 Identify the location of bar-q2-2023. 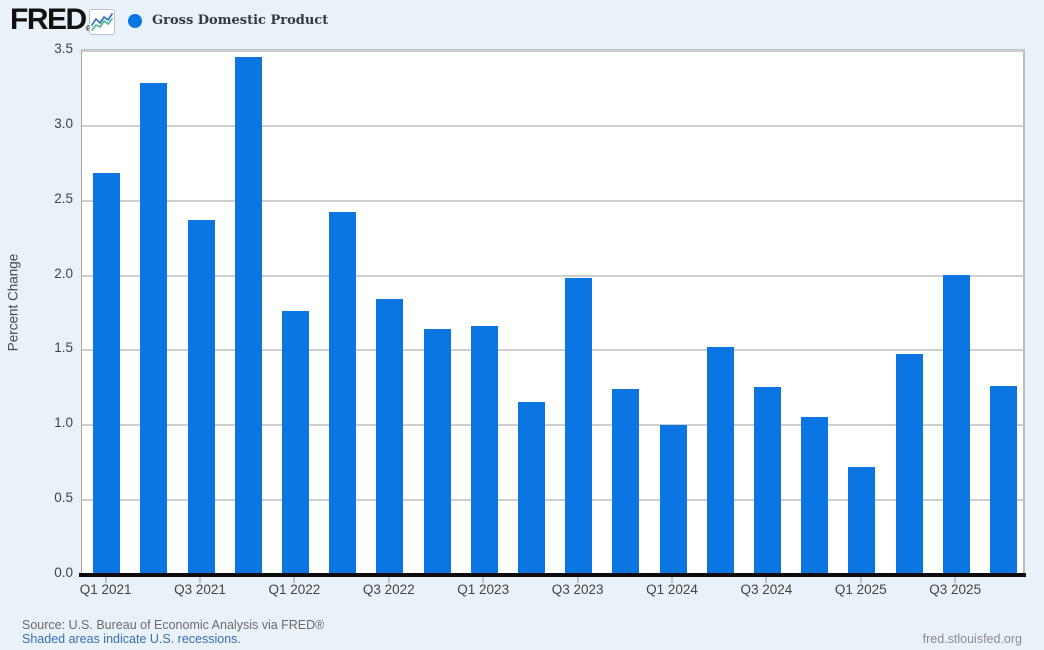
(531, 487).